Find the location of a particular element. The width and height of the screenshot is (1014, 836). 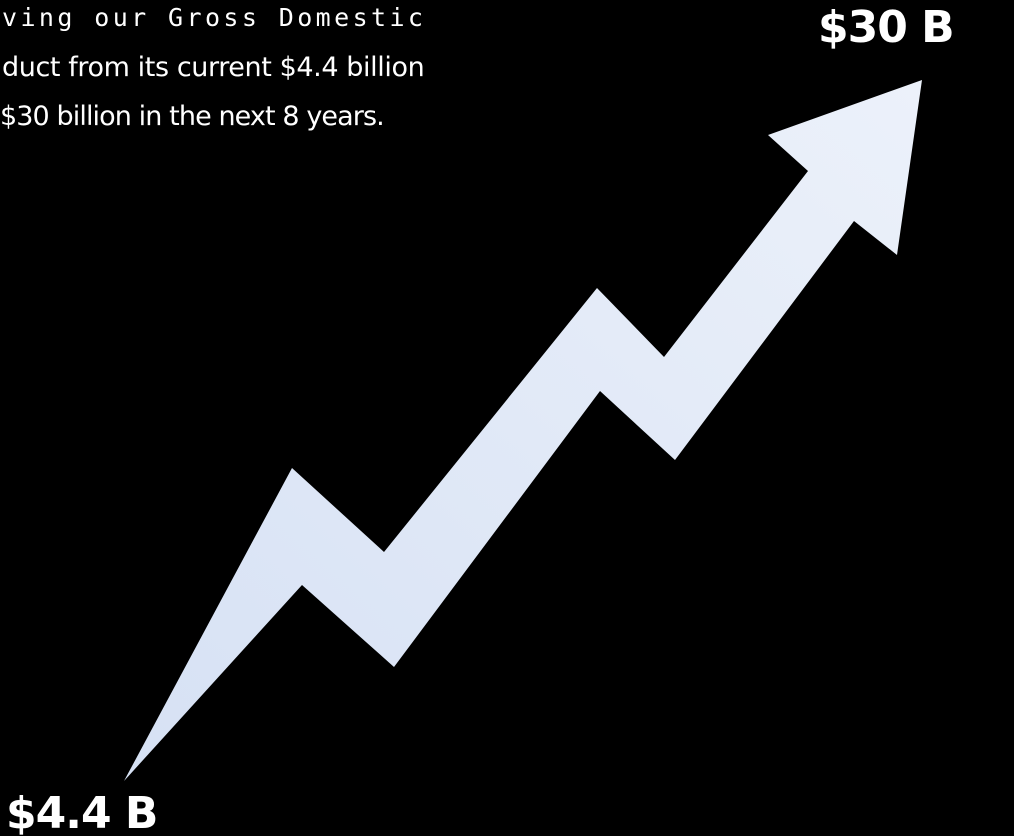

intro-line-1: ving our Gross Domestic is located at coordinates (214, 17).